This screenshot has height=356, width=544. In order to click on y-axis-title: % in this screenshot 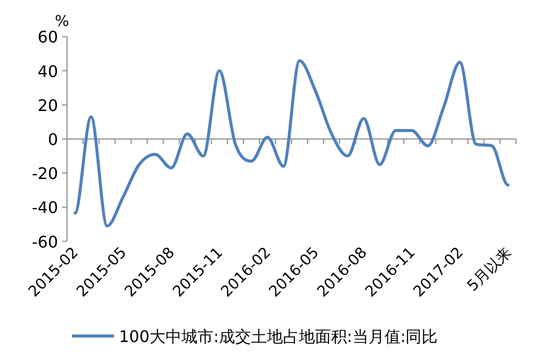, I will do `click(62, 21)`.